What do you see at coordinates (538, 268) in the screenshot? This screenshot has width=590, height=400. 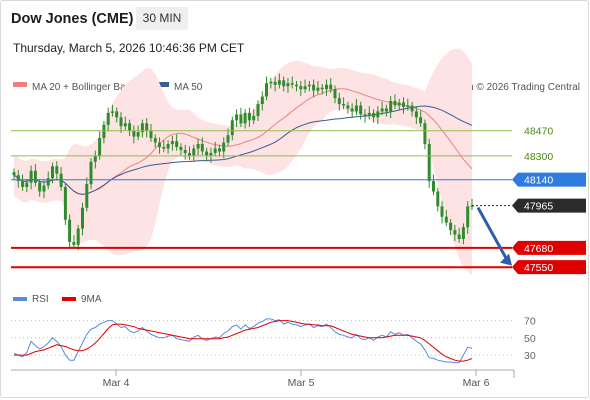 I see `level-label-47550: 47550` at bounding box center [538, 268].